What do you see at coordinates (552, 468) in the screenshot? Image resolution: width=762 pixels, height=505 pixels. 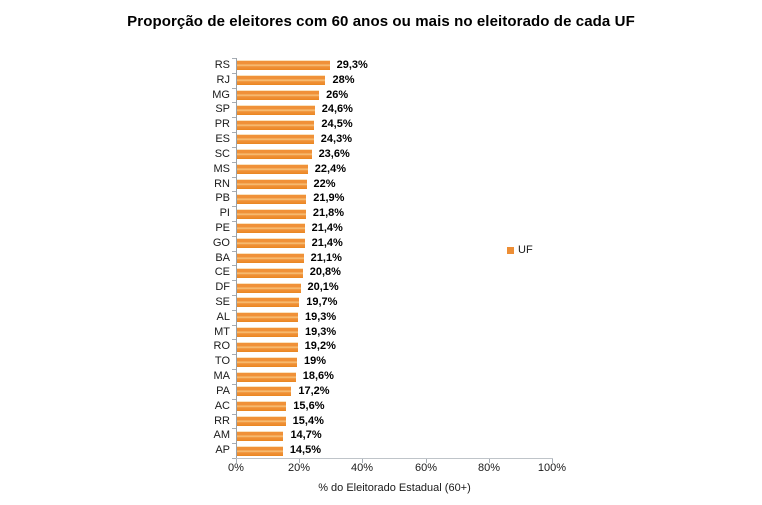 I see `x-tick-label: 100%` at bounding box center [552, 468].